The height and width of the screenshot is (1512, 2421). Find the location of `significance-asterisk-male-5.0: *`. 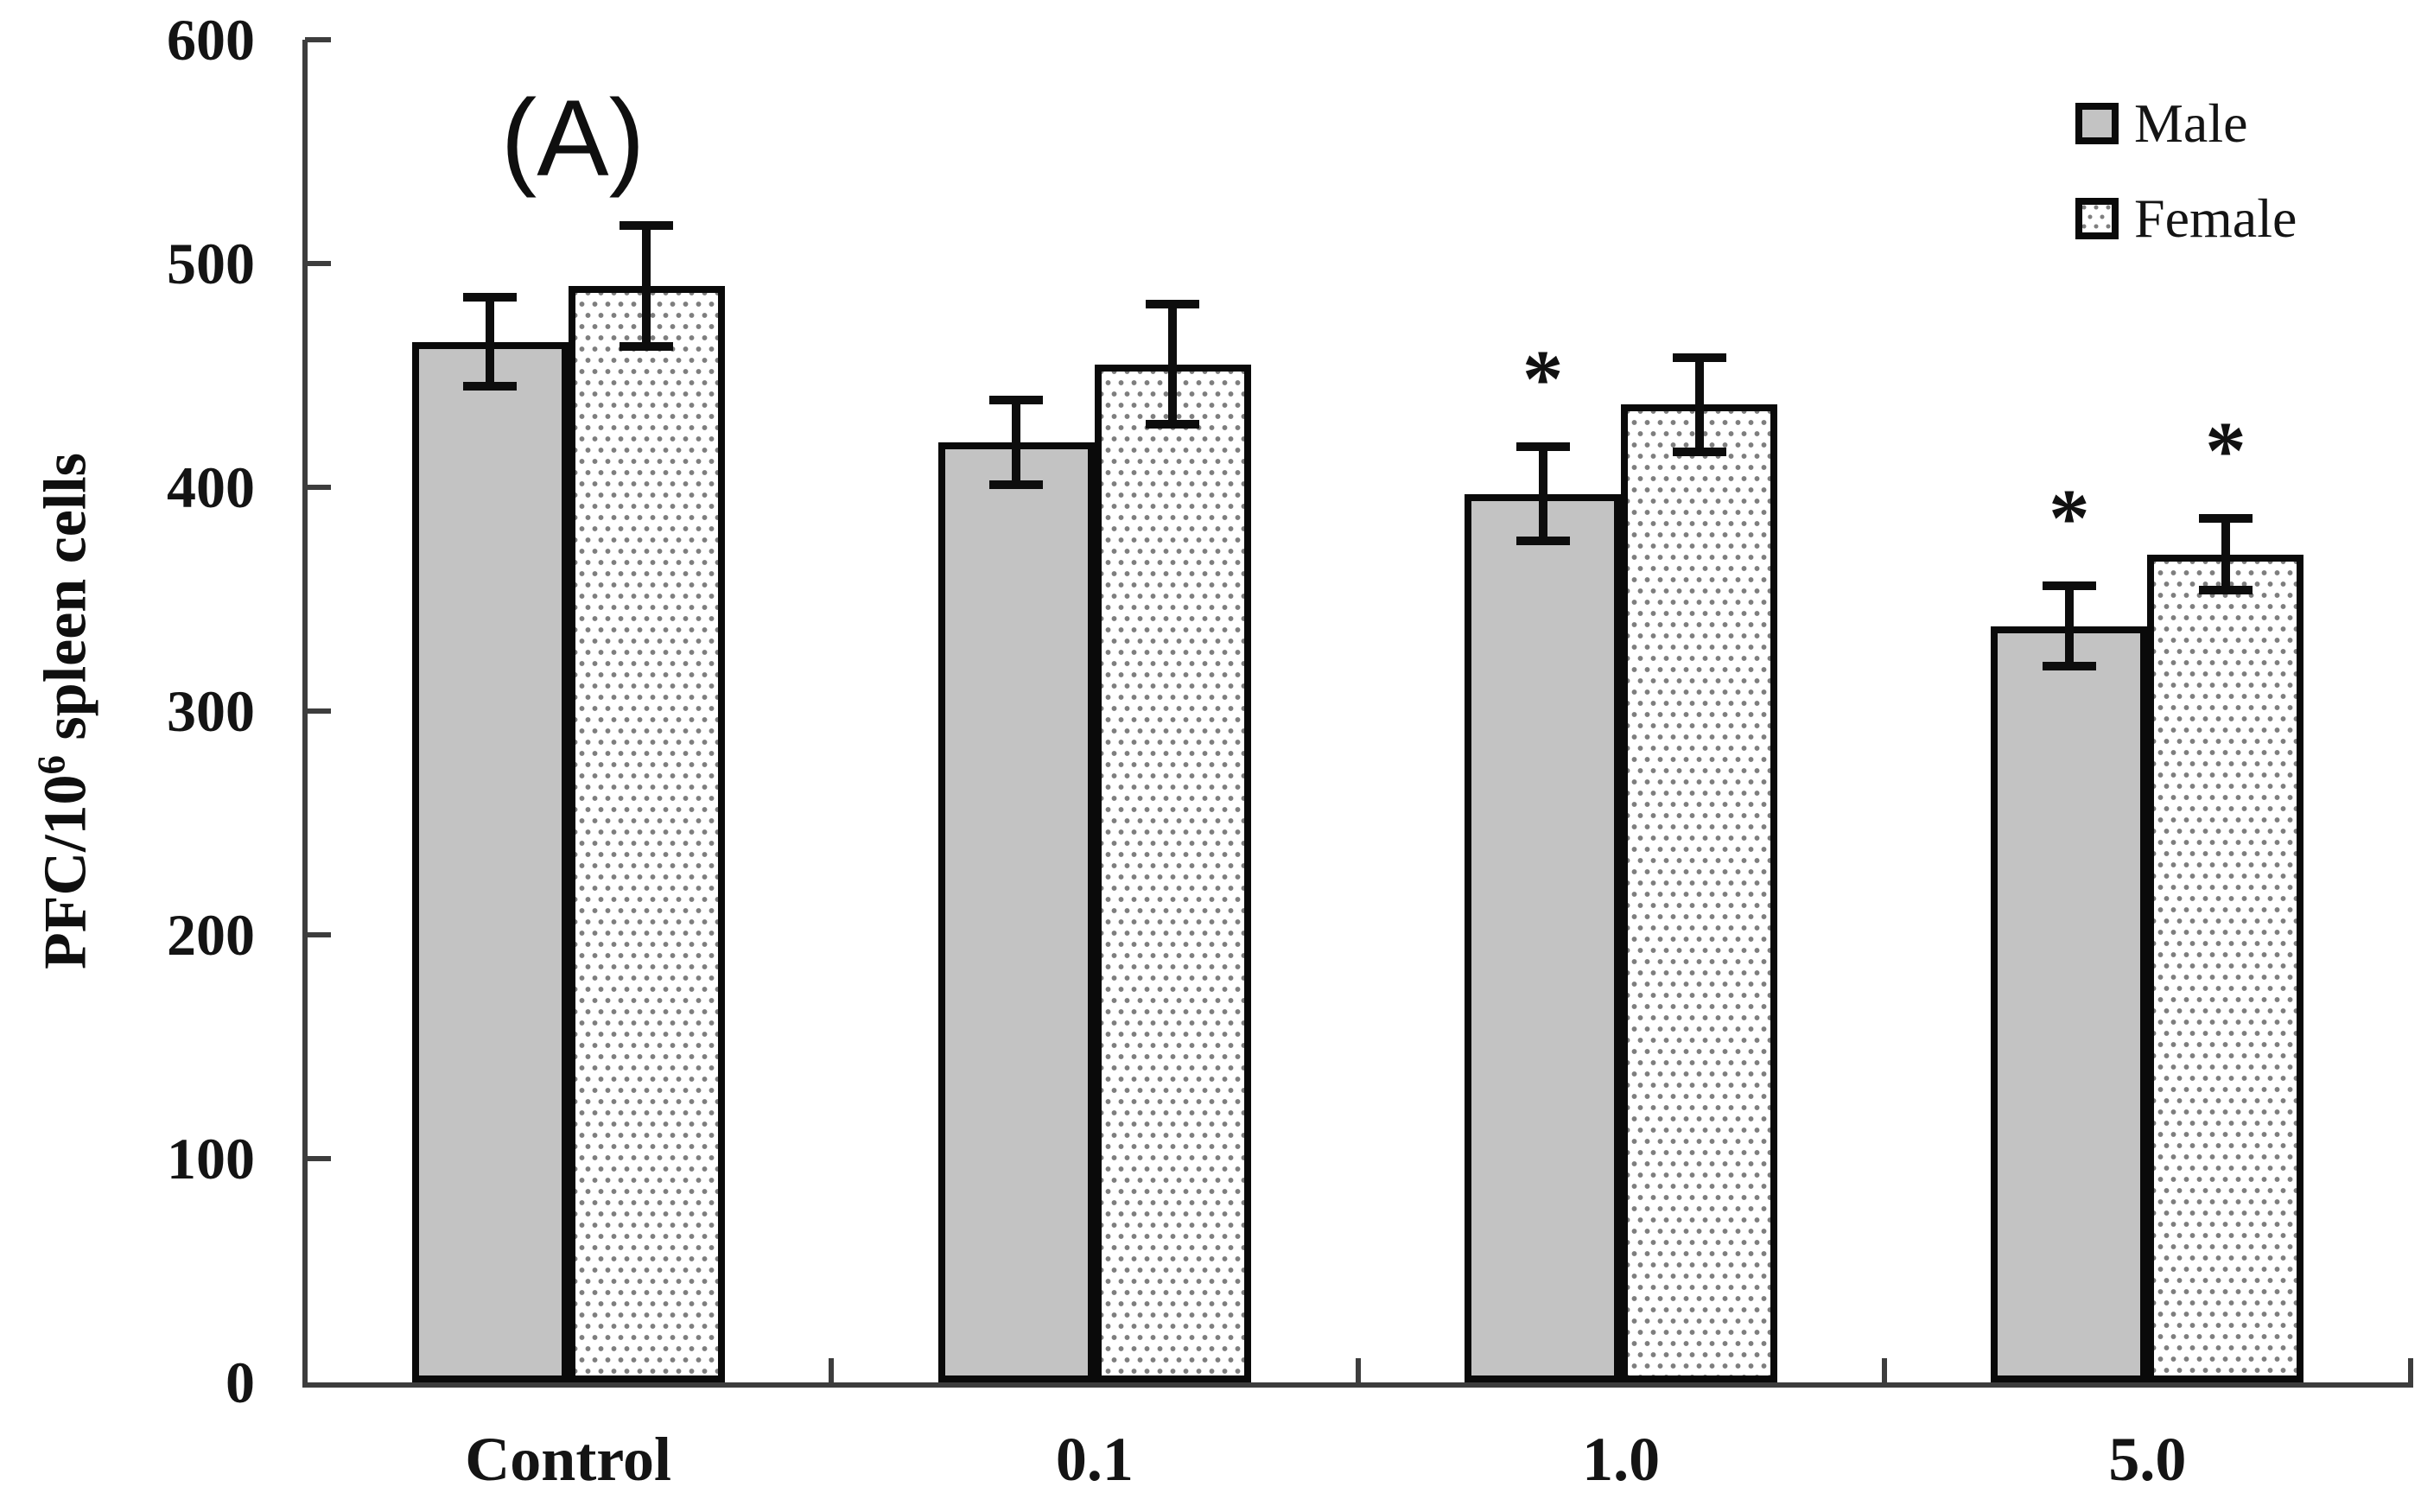

significance-asterisk-male-5.0: * is located at coordinates (2069, 518).